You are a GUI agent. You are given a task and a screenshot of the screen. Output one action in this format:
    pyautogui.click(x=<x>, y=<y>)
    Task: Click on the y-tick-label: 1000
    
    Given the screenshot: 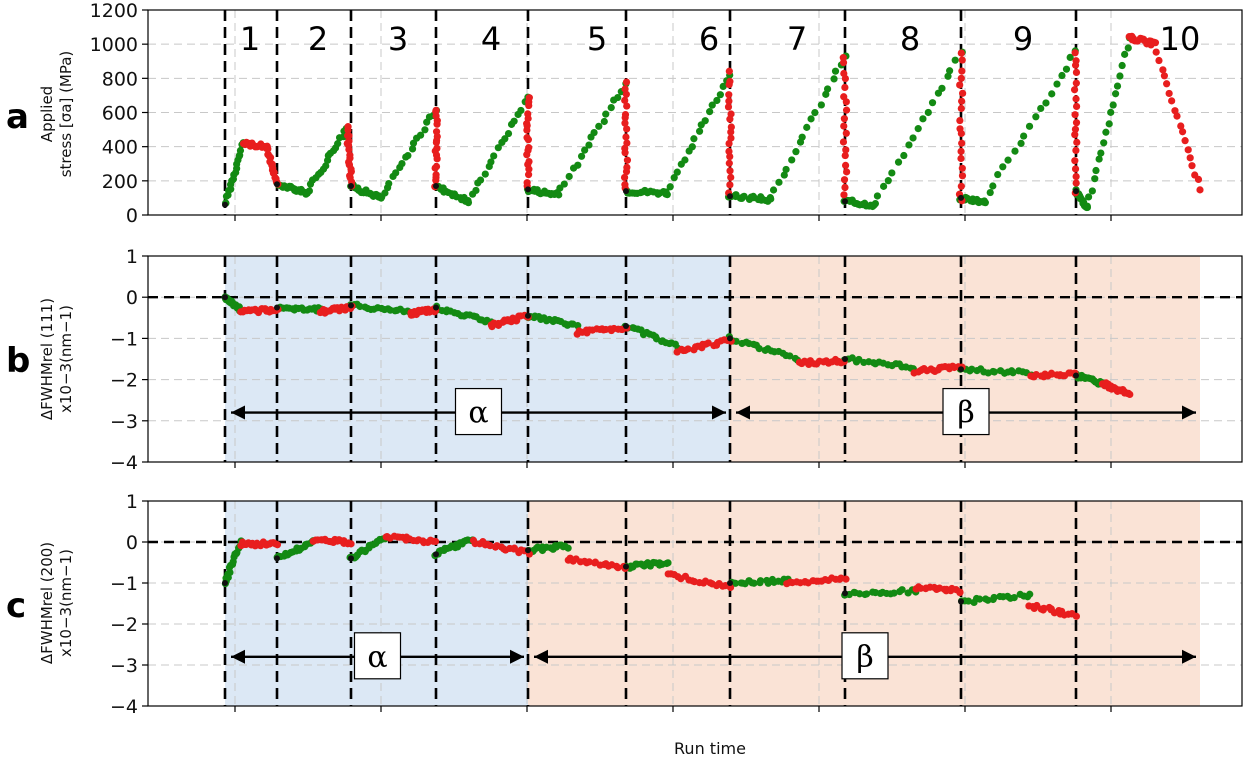 What is the action you would take?
    pyautogui.click(x=114, y=45)
    